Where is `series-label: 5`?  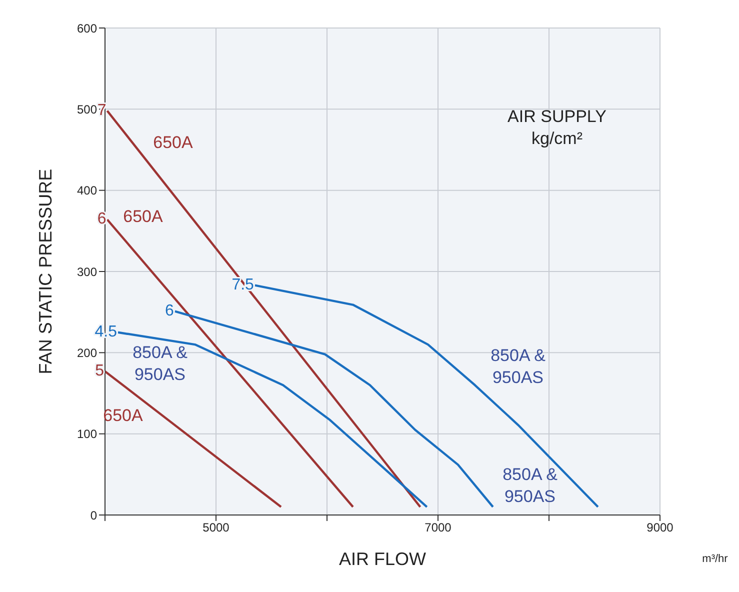 series-label: 5 is located at coordinates (99, 371).